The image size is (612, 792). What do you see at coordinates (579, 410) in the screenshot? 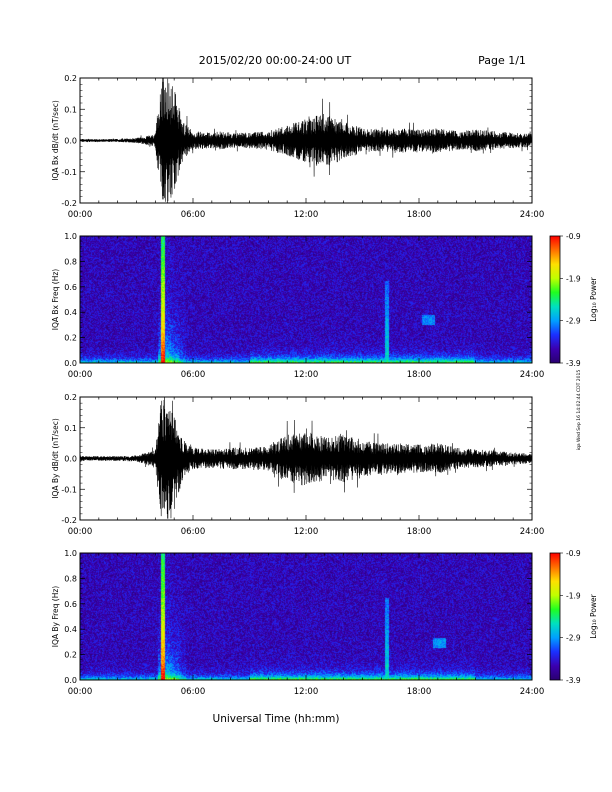
I see `side-stamp: iqa Wed Sep 16 14:02:44 CDT 2015` at bounding box center [579, 410].